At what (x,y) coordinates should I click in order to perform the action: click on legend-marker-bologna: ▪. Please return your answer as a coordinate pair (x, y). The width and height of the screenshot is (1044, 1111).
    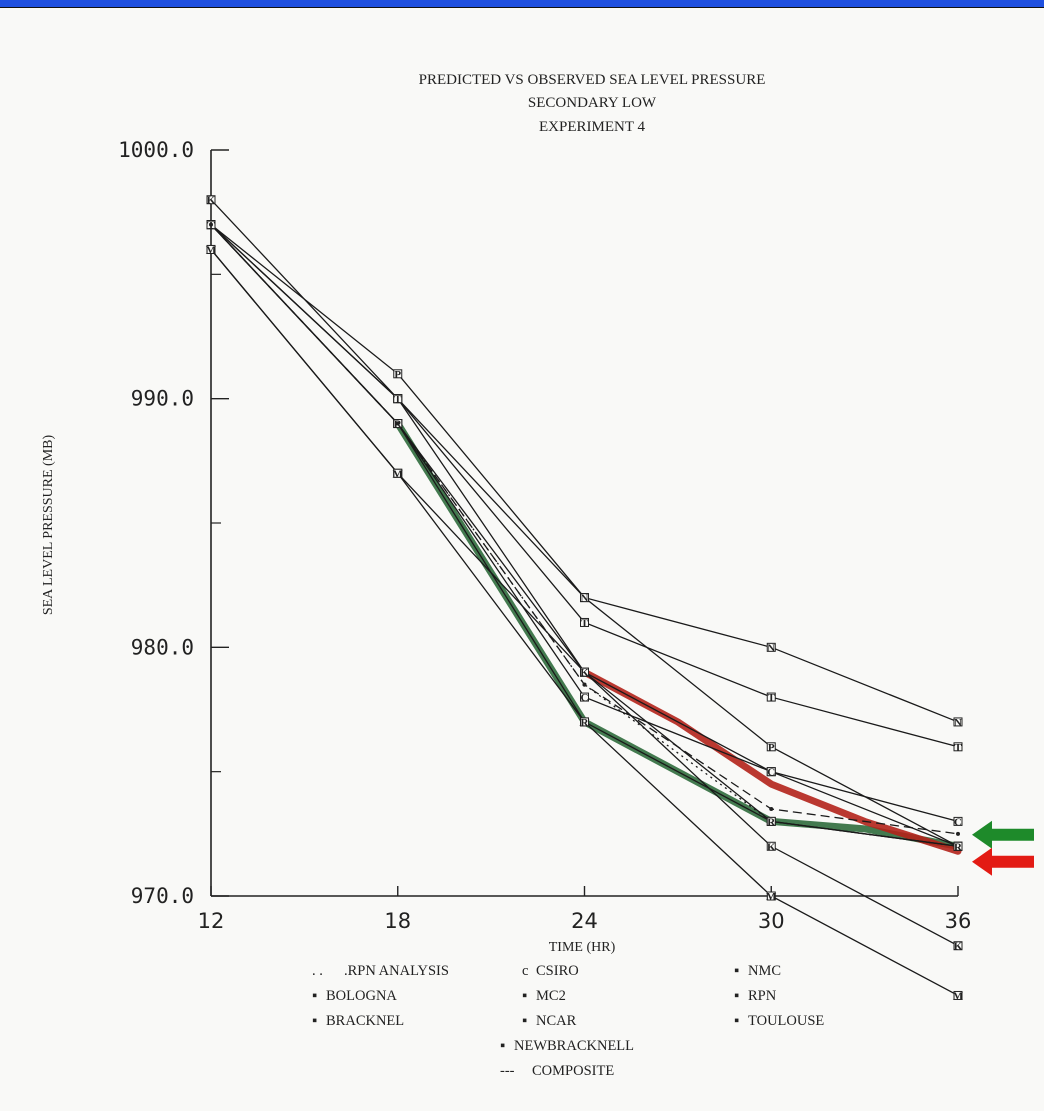
    Looking at the image, I should click on (314, 996).